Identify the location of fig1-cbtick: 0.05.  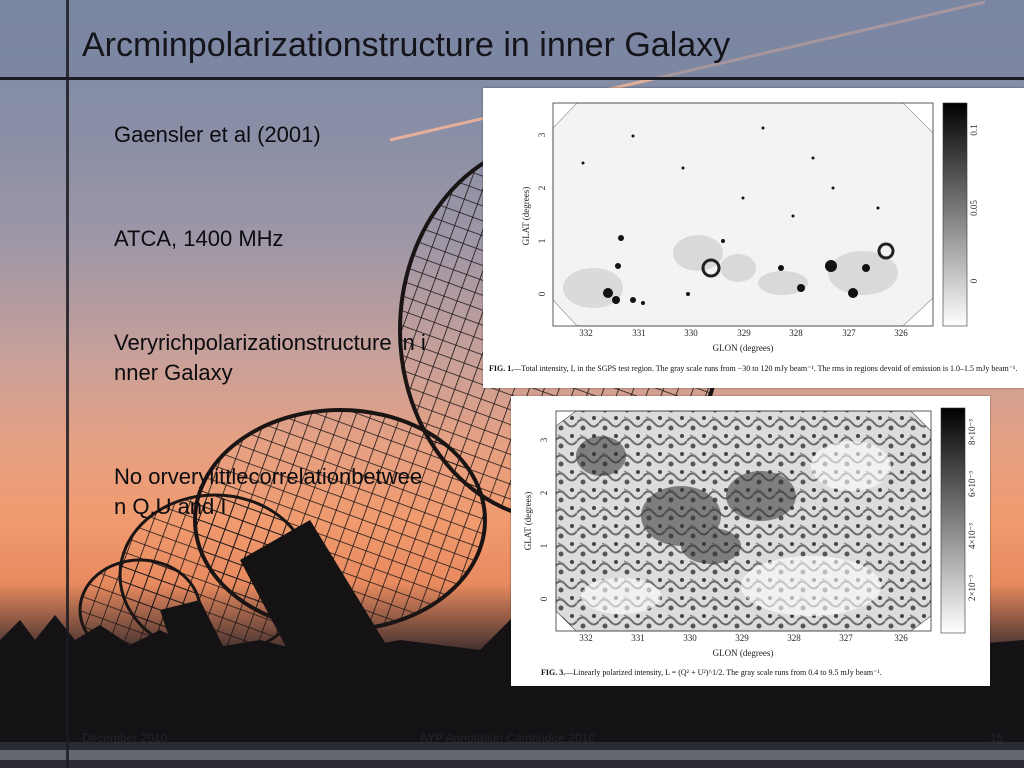
(974, 208).